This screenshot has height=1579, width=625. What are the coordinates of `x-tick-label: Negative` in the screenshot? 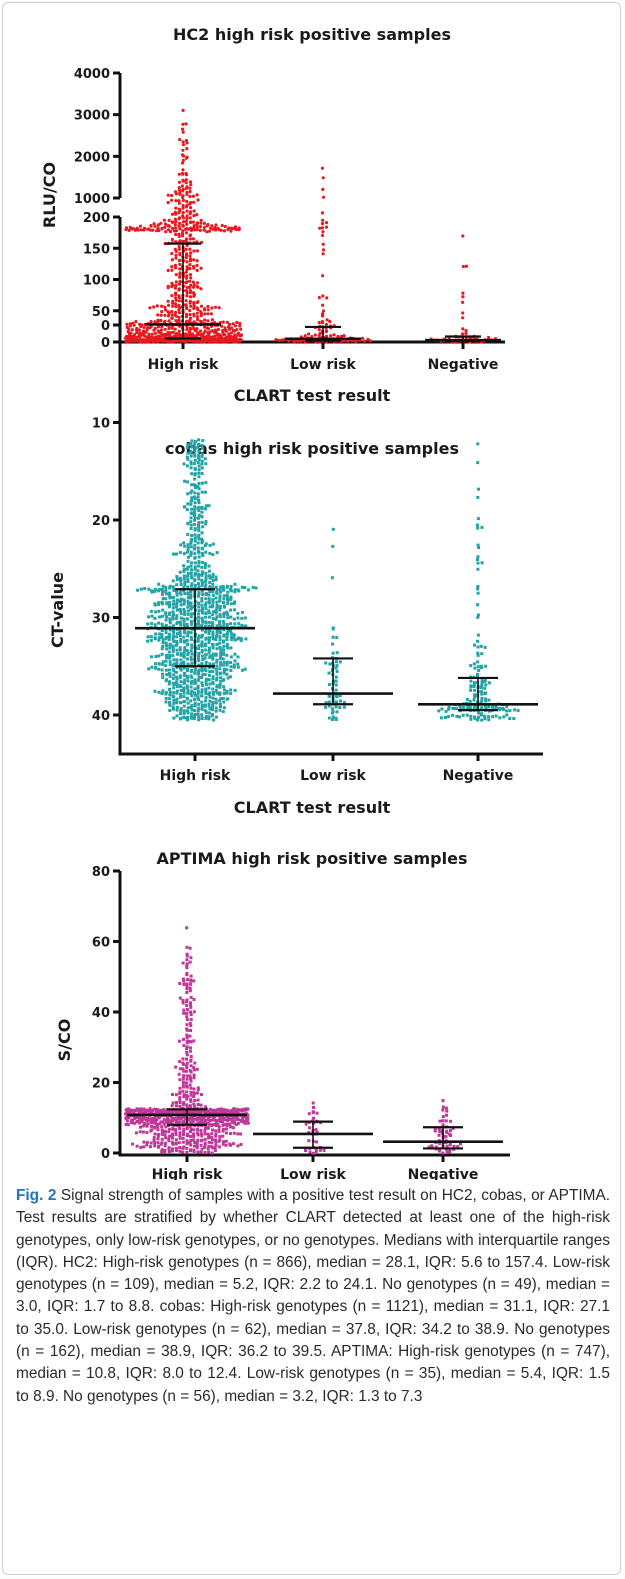 It's located at (443, 1173).